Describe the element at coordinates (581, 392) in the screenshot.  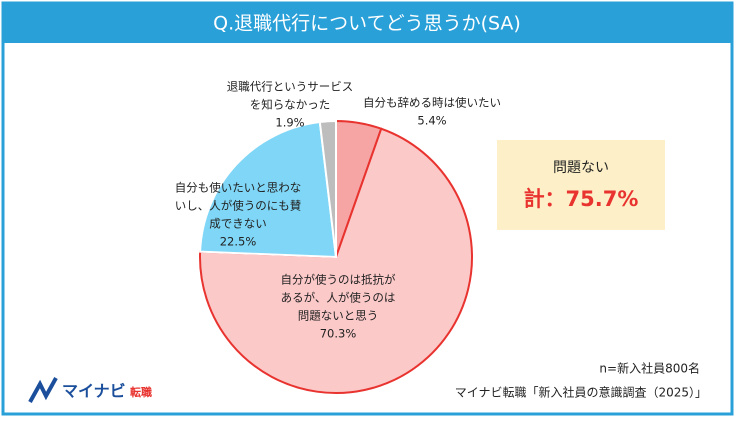
I see `footer-source: マイナビ転職「新入社員の意識調査（2025）」` at that location.